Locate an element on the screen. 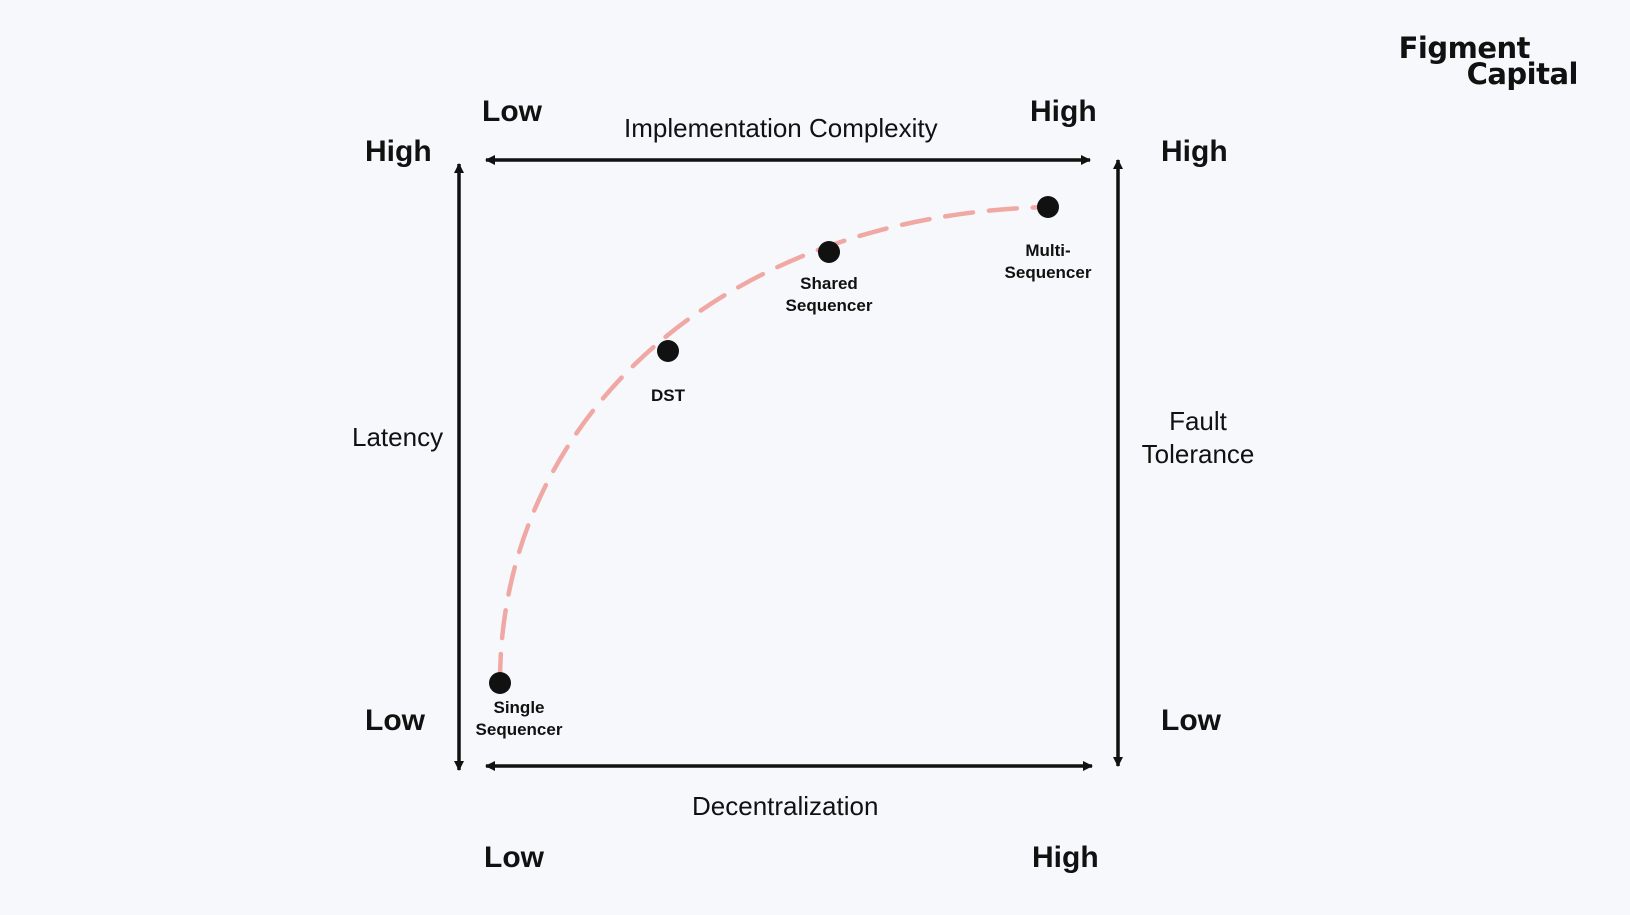 The width and height of the screenshot is (1630, 915). bottom-axis-title: Decentralization is located at coordinates (785, 806).